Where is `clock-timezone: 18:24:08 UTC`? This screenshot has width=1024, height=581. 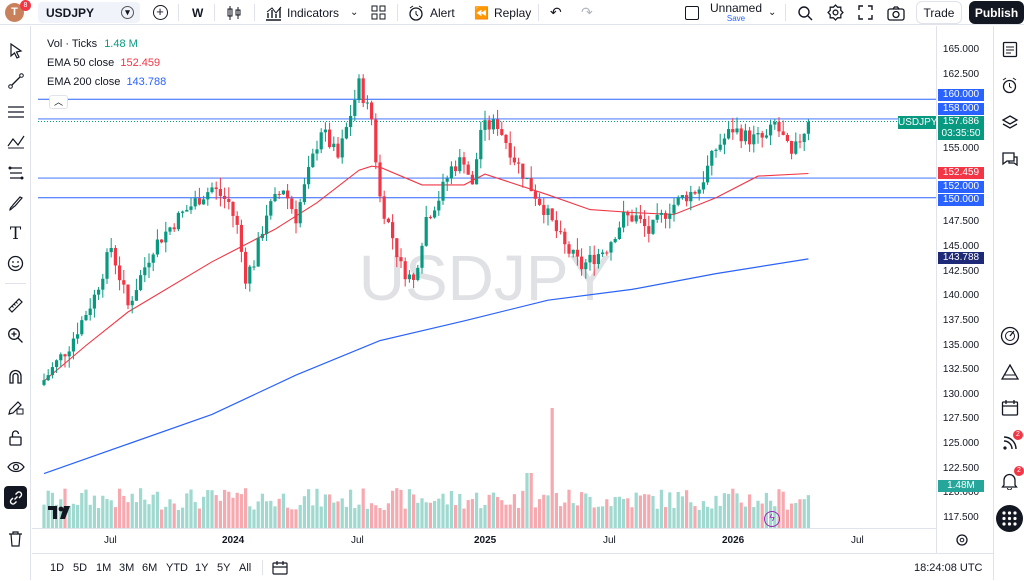 clock-timezone: 18:24:08 UTC is located at coordinates (948, 567).